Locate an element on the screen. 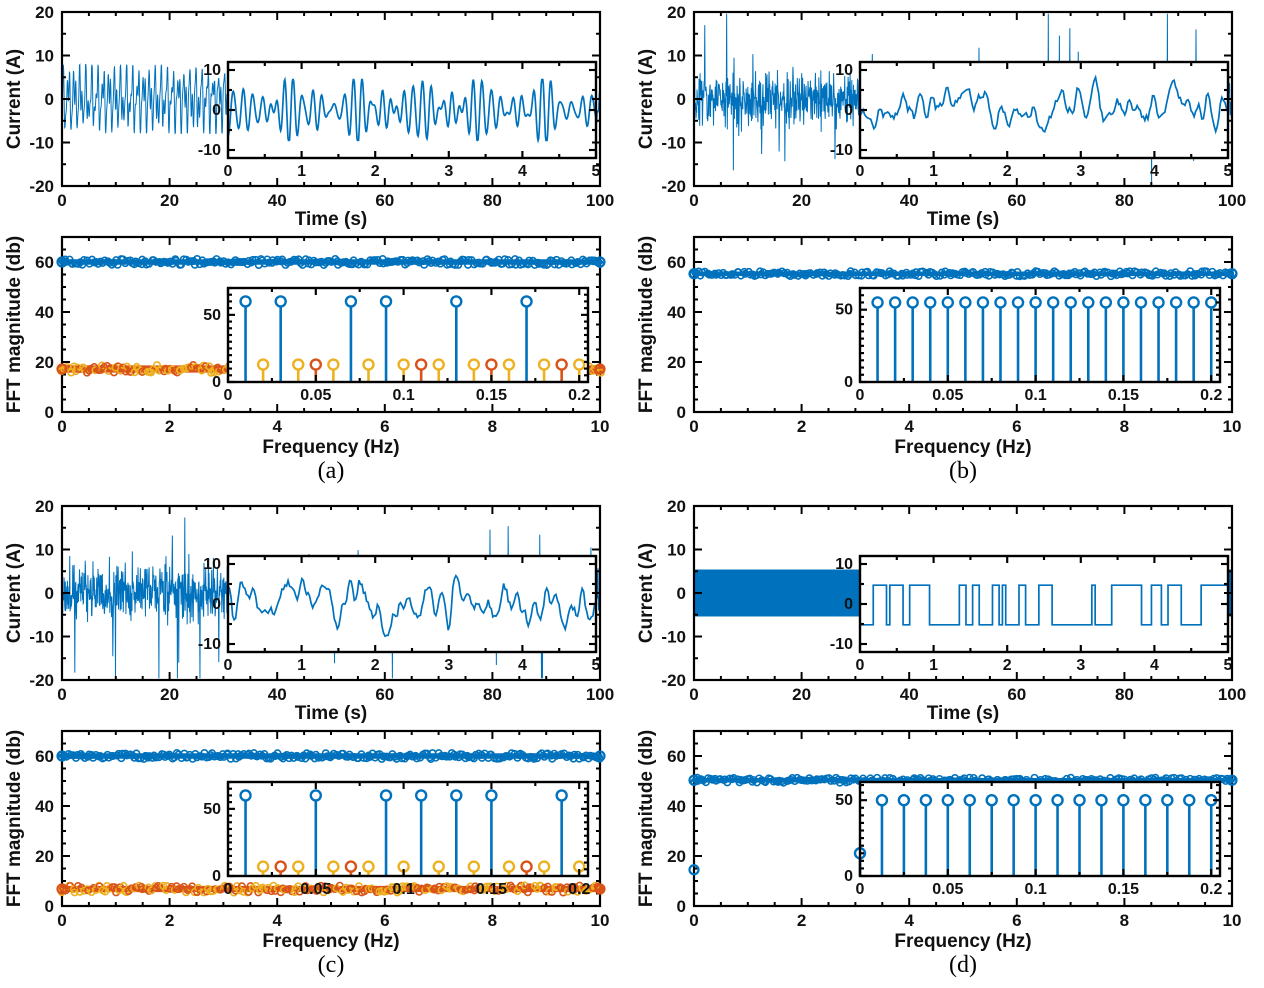  panel-d-caption: (d) is located at coordinates (963, 965).